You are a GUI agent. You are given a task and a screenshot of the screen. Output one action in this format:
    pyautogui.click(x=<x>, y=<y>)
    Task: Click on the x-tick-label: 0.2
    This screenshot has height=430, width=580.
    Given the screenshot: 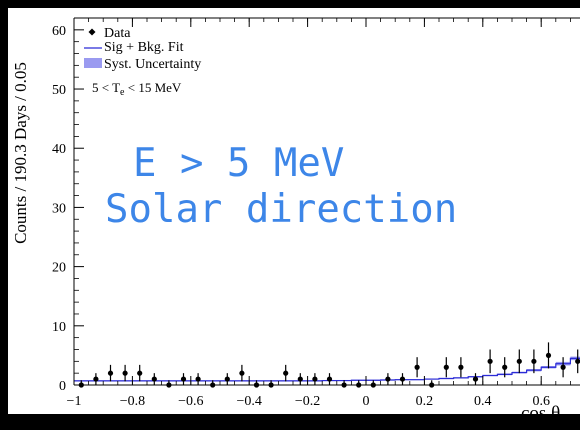 What is the action you would take?
    pyautogui.click(x=425, y=401)
    